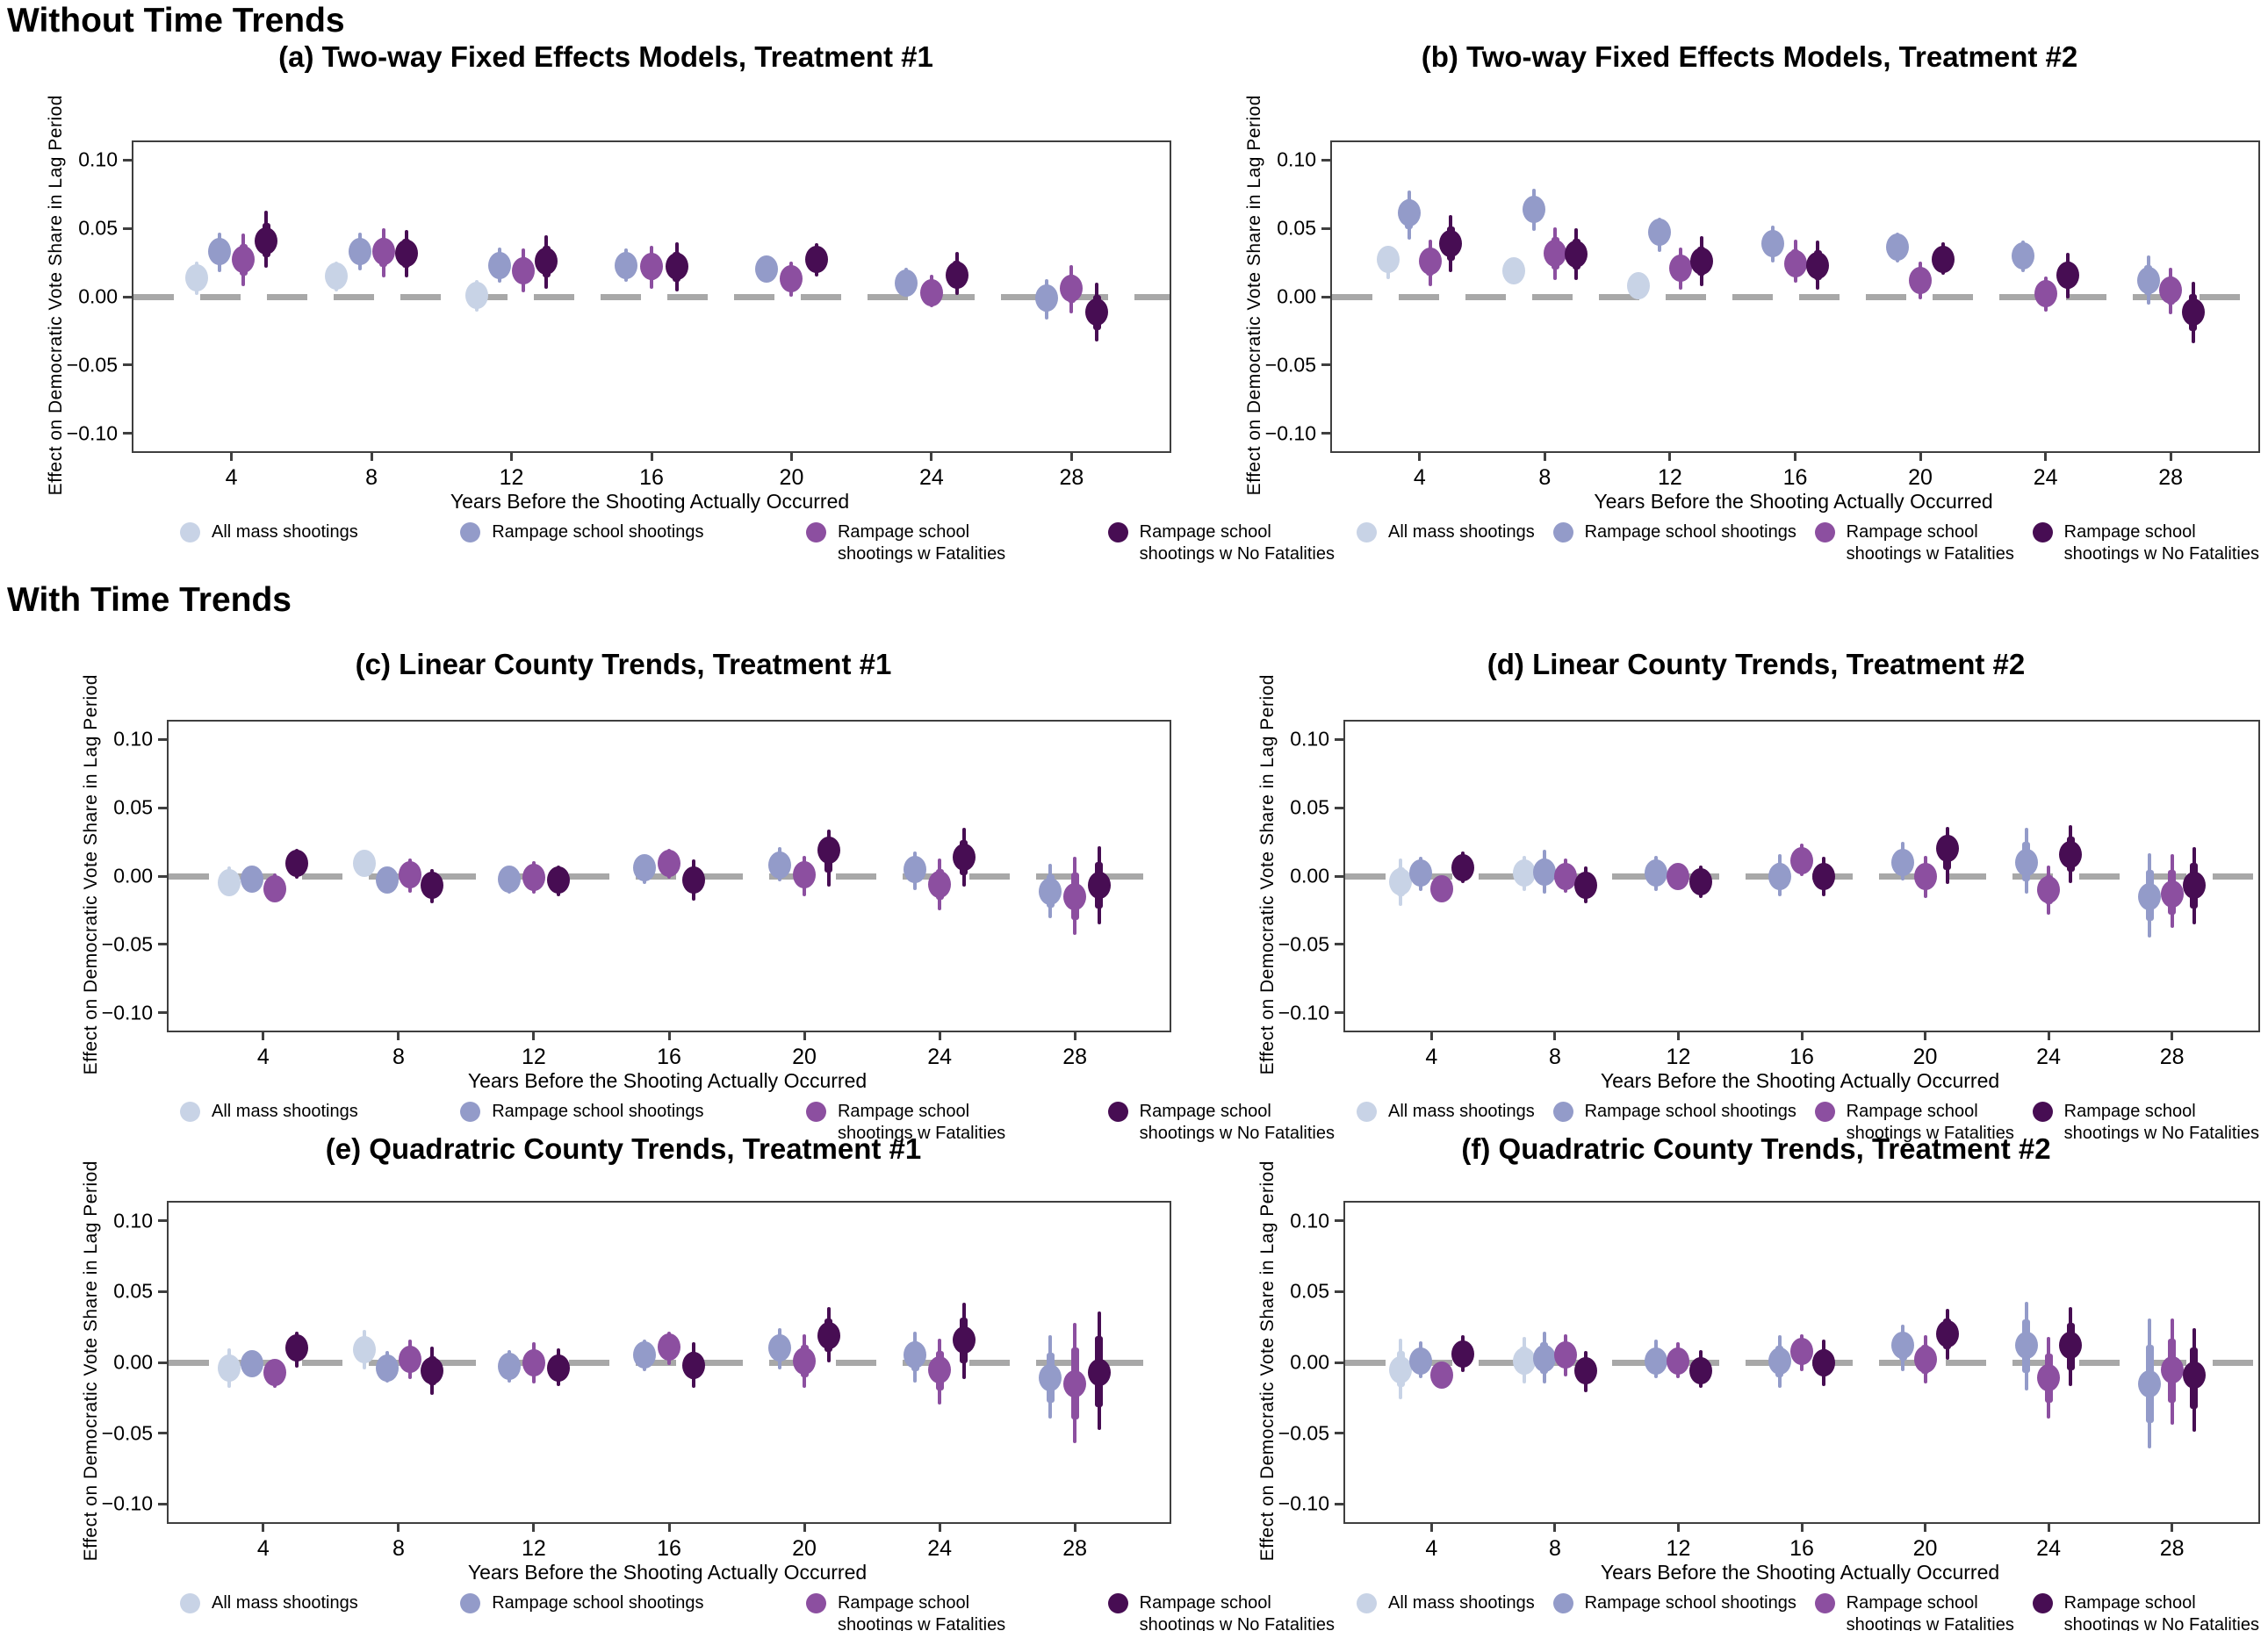 The width and height of the screenshot is (2268, 1631). Describe the element at coordinates (1309, 876) in the screenshot. I see `y-tick-label: 0.00` at that location.